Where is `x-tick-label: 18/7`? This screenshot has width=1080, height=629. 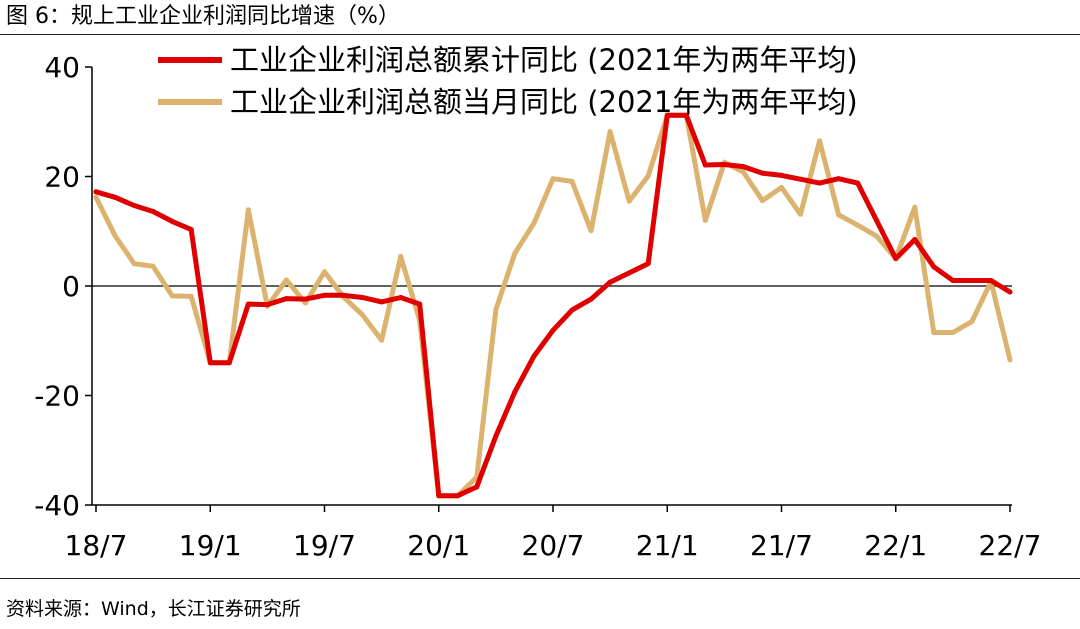 x-tick-label: 18/7 is located at coordinates (96, 545).